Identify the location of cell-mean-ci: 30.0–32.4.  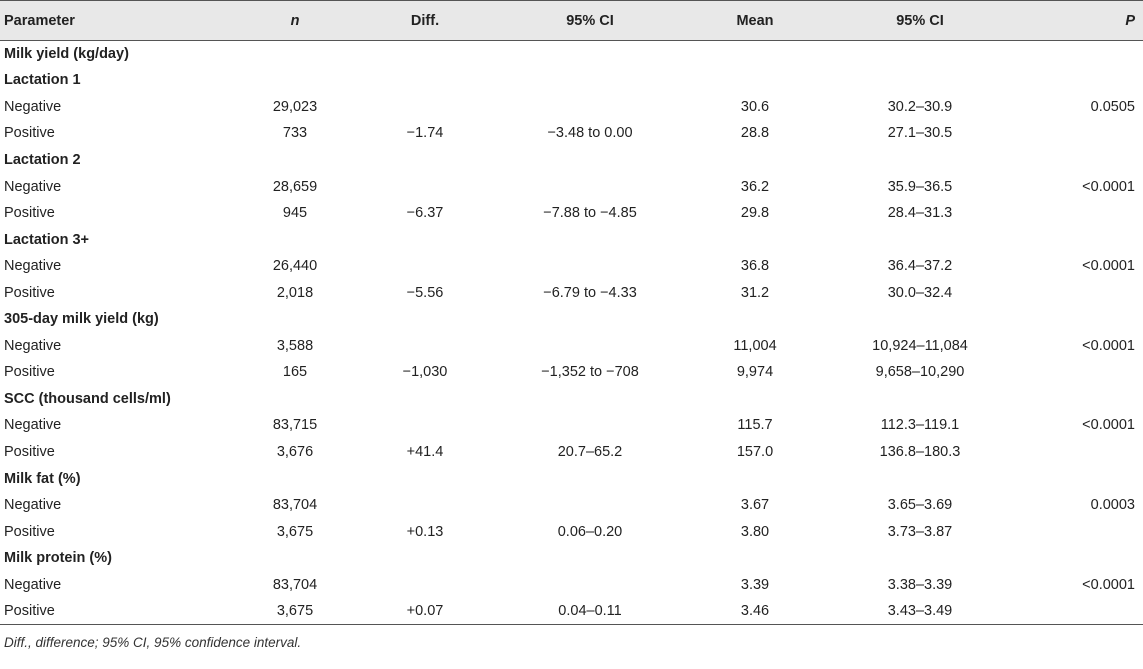
(920, 292).